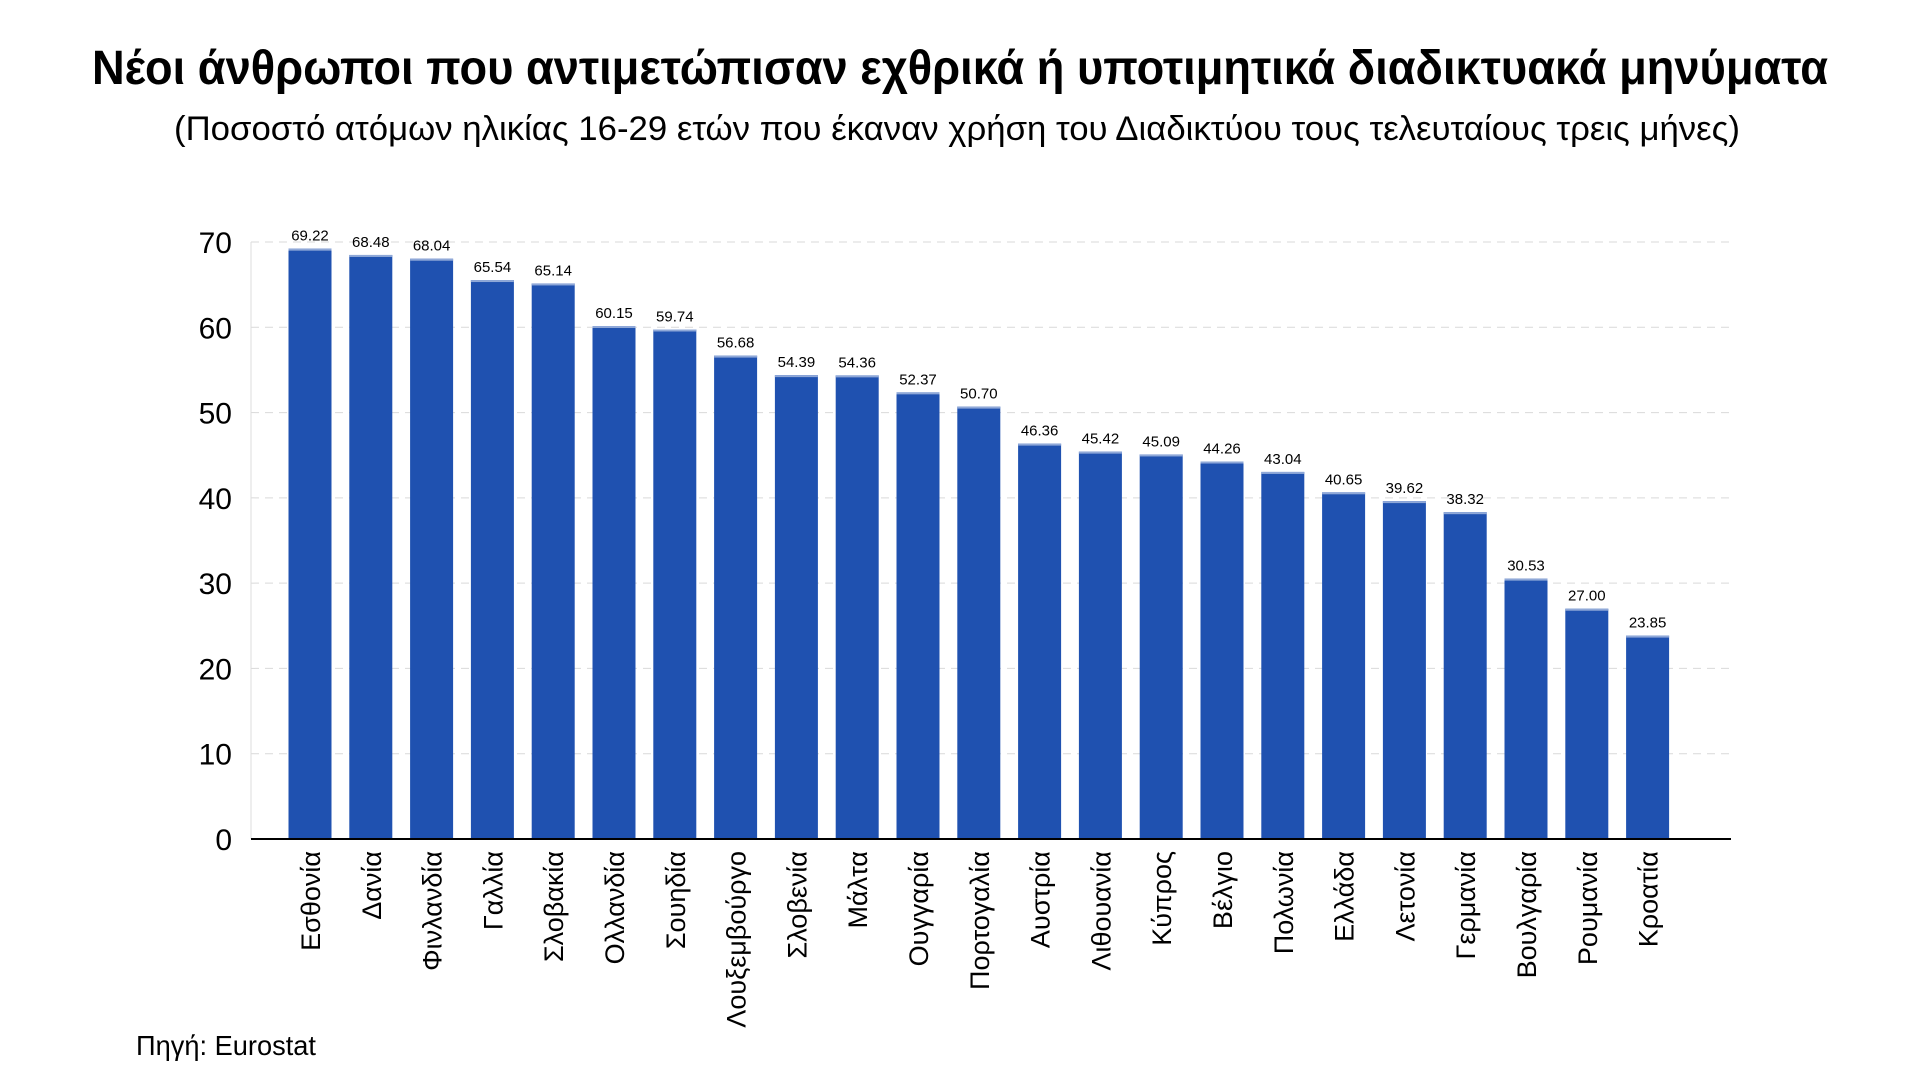  What do you see at coordinates (311, 901) in the screenshot?
I see `x-tick-label: Εσθονία` at bounding box center [311, 901].